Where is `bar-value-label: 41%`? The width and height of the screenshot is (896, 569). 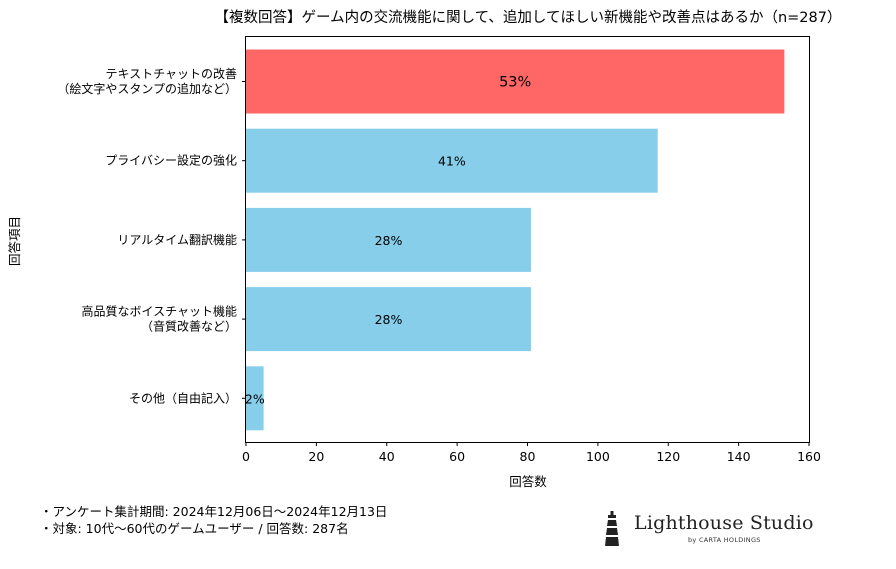
bar-value-label: 41% is located at coordinates (452, 161).